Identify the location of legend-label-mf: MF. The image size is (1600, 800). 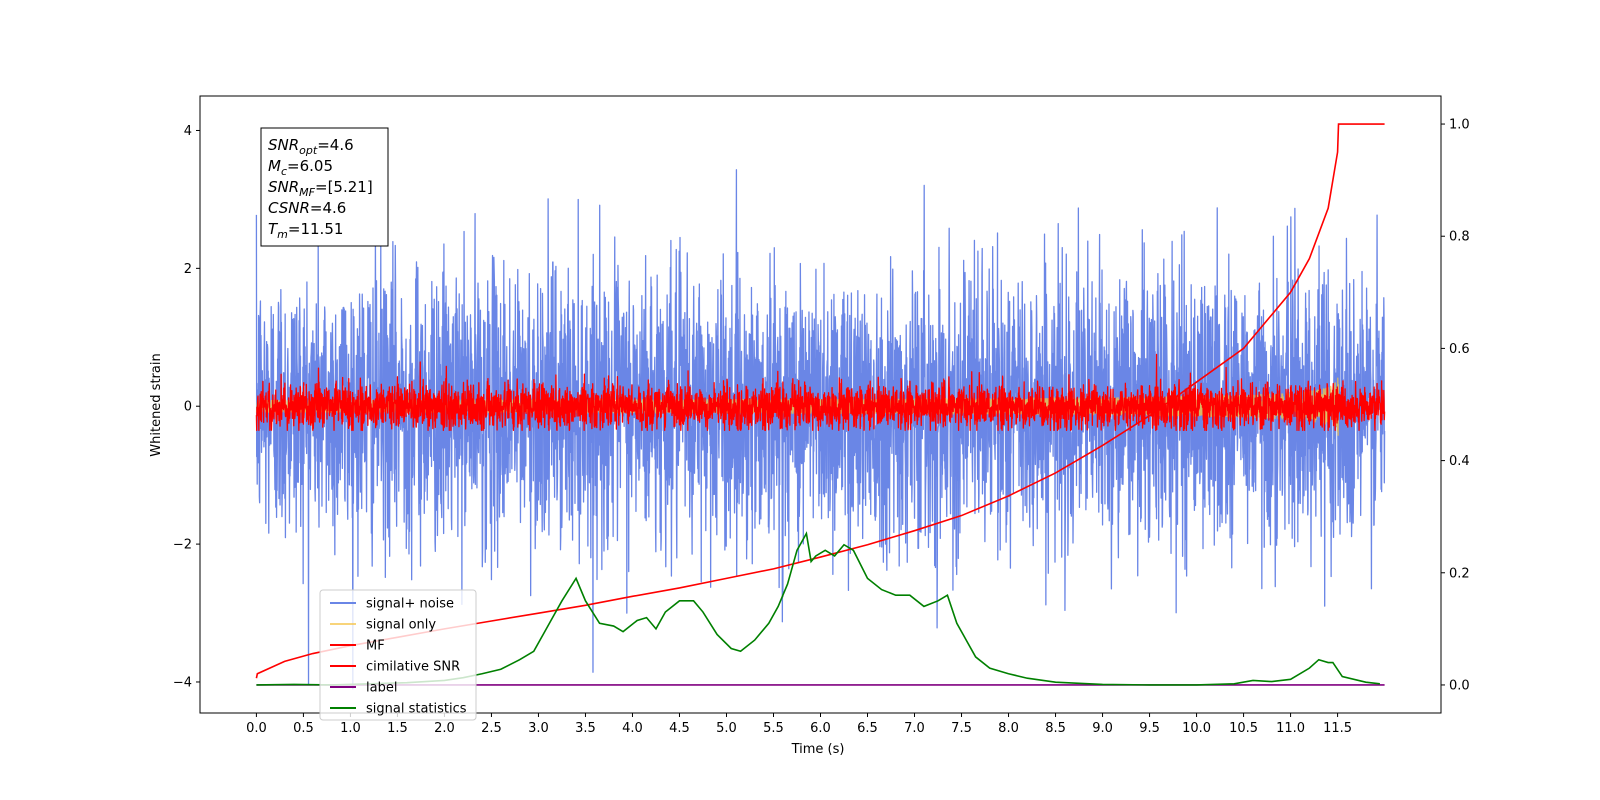
(375, 646).